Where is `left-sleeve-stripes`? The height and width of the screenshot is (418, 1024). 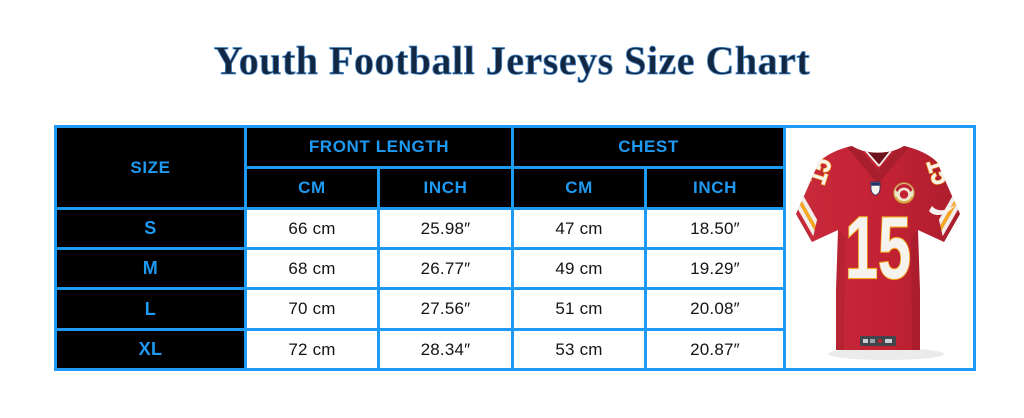
left-sleeve-stripes is located at coordinates (806, 213).